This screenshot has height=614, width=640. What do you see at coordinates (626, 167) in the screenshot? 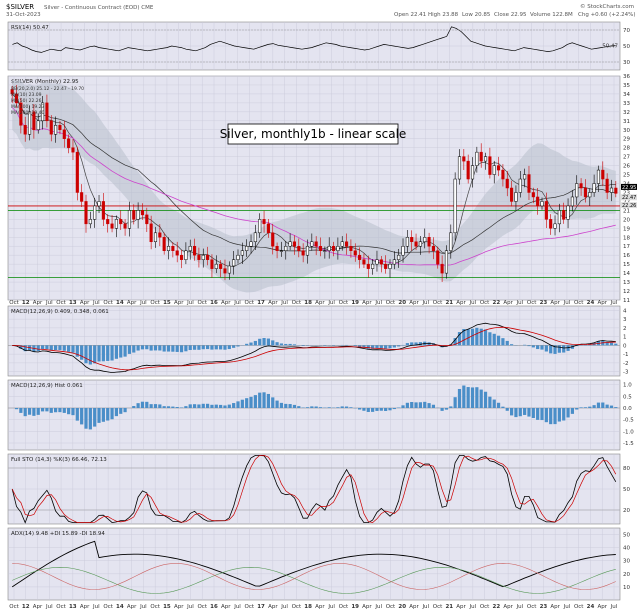
I see `price-ytick-label: 26` at bounding box center [626, 167].